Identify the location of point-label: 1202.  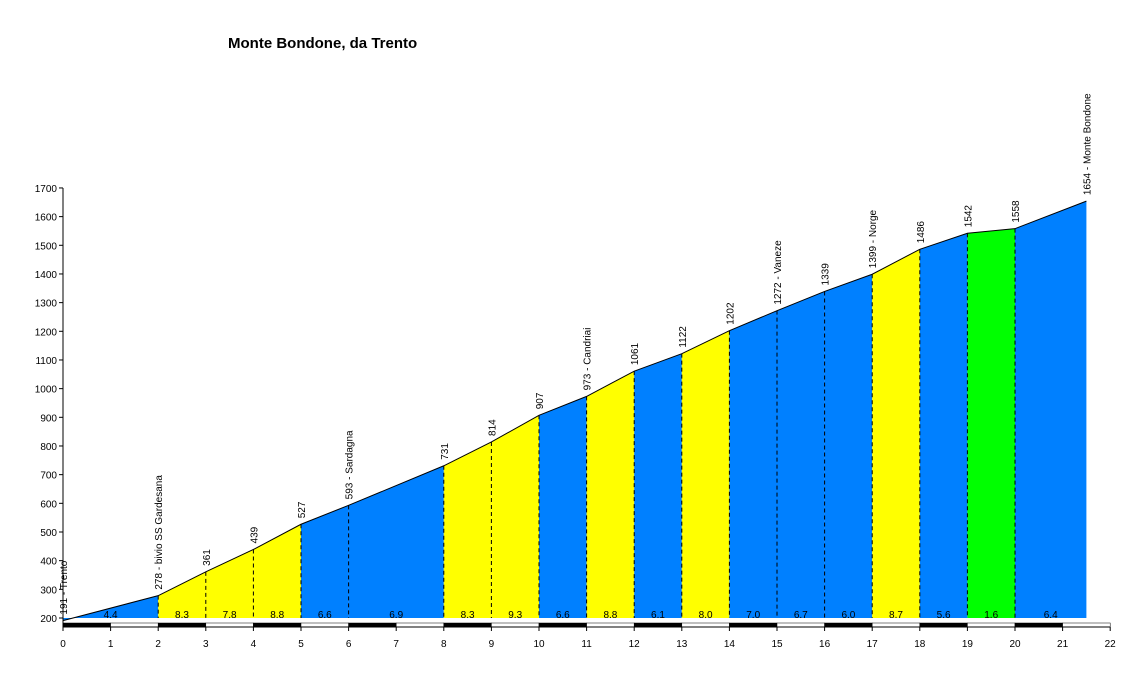
(730, 313).